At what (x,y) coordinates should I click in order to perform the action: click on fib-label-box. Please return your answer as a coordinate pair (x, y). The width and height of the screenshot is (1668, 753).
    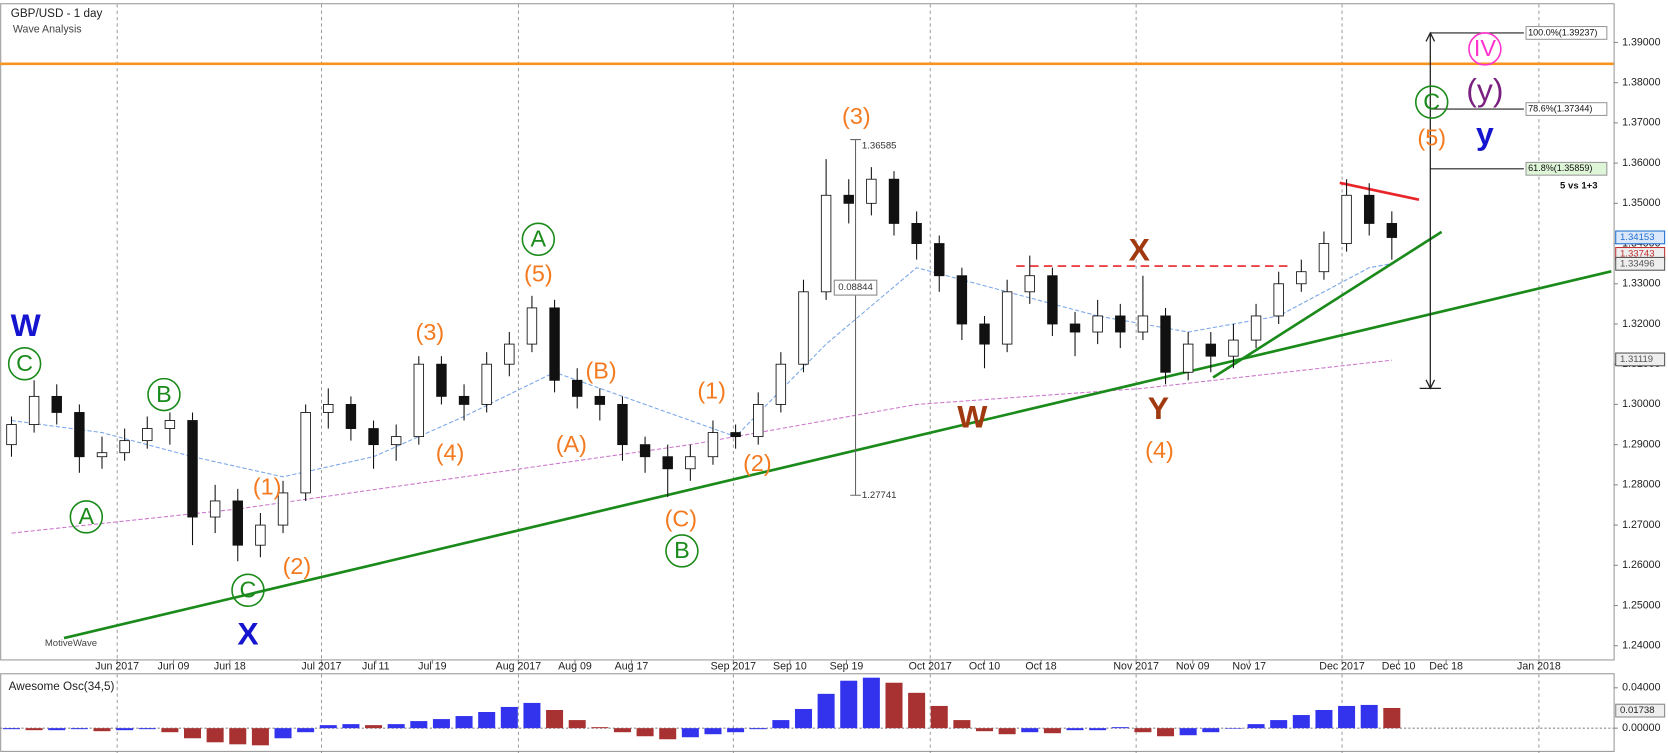
    Looking at the image, I should click on (1566, 33).